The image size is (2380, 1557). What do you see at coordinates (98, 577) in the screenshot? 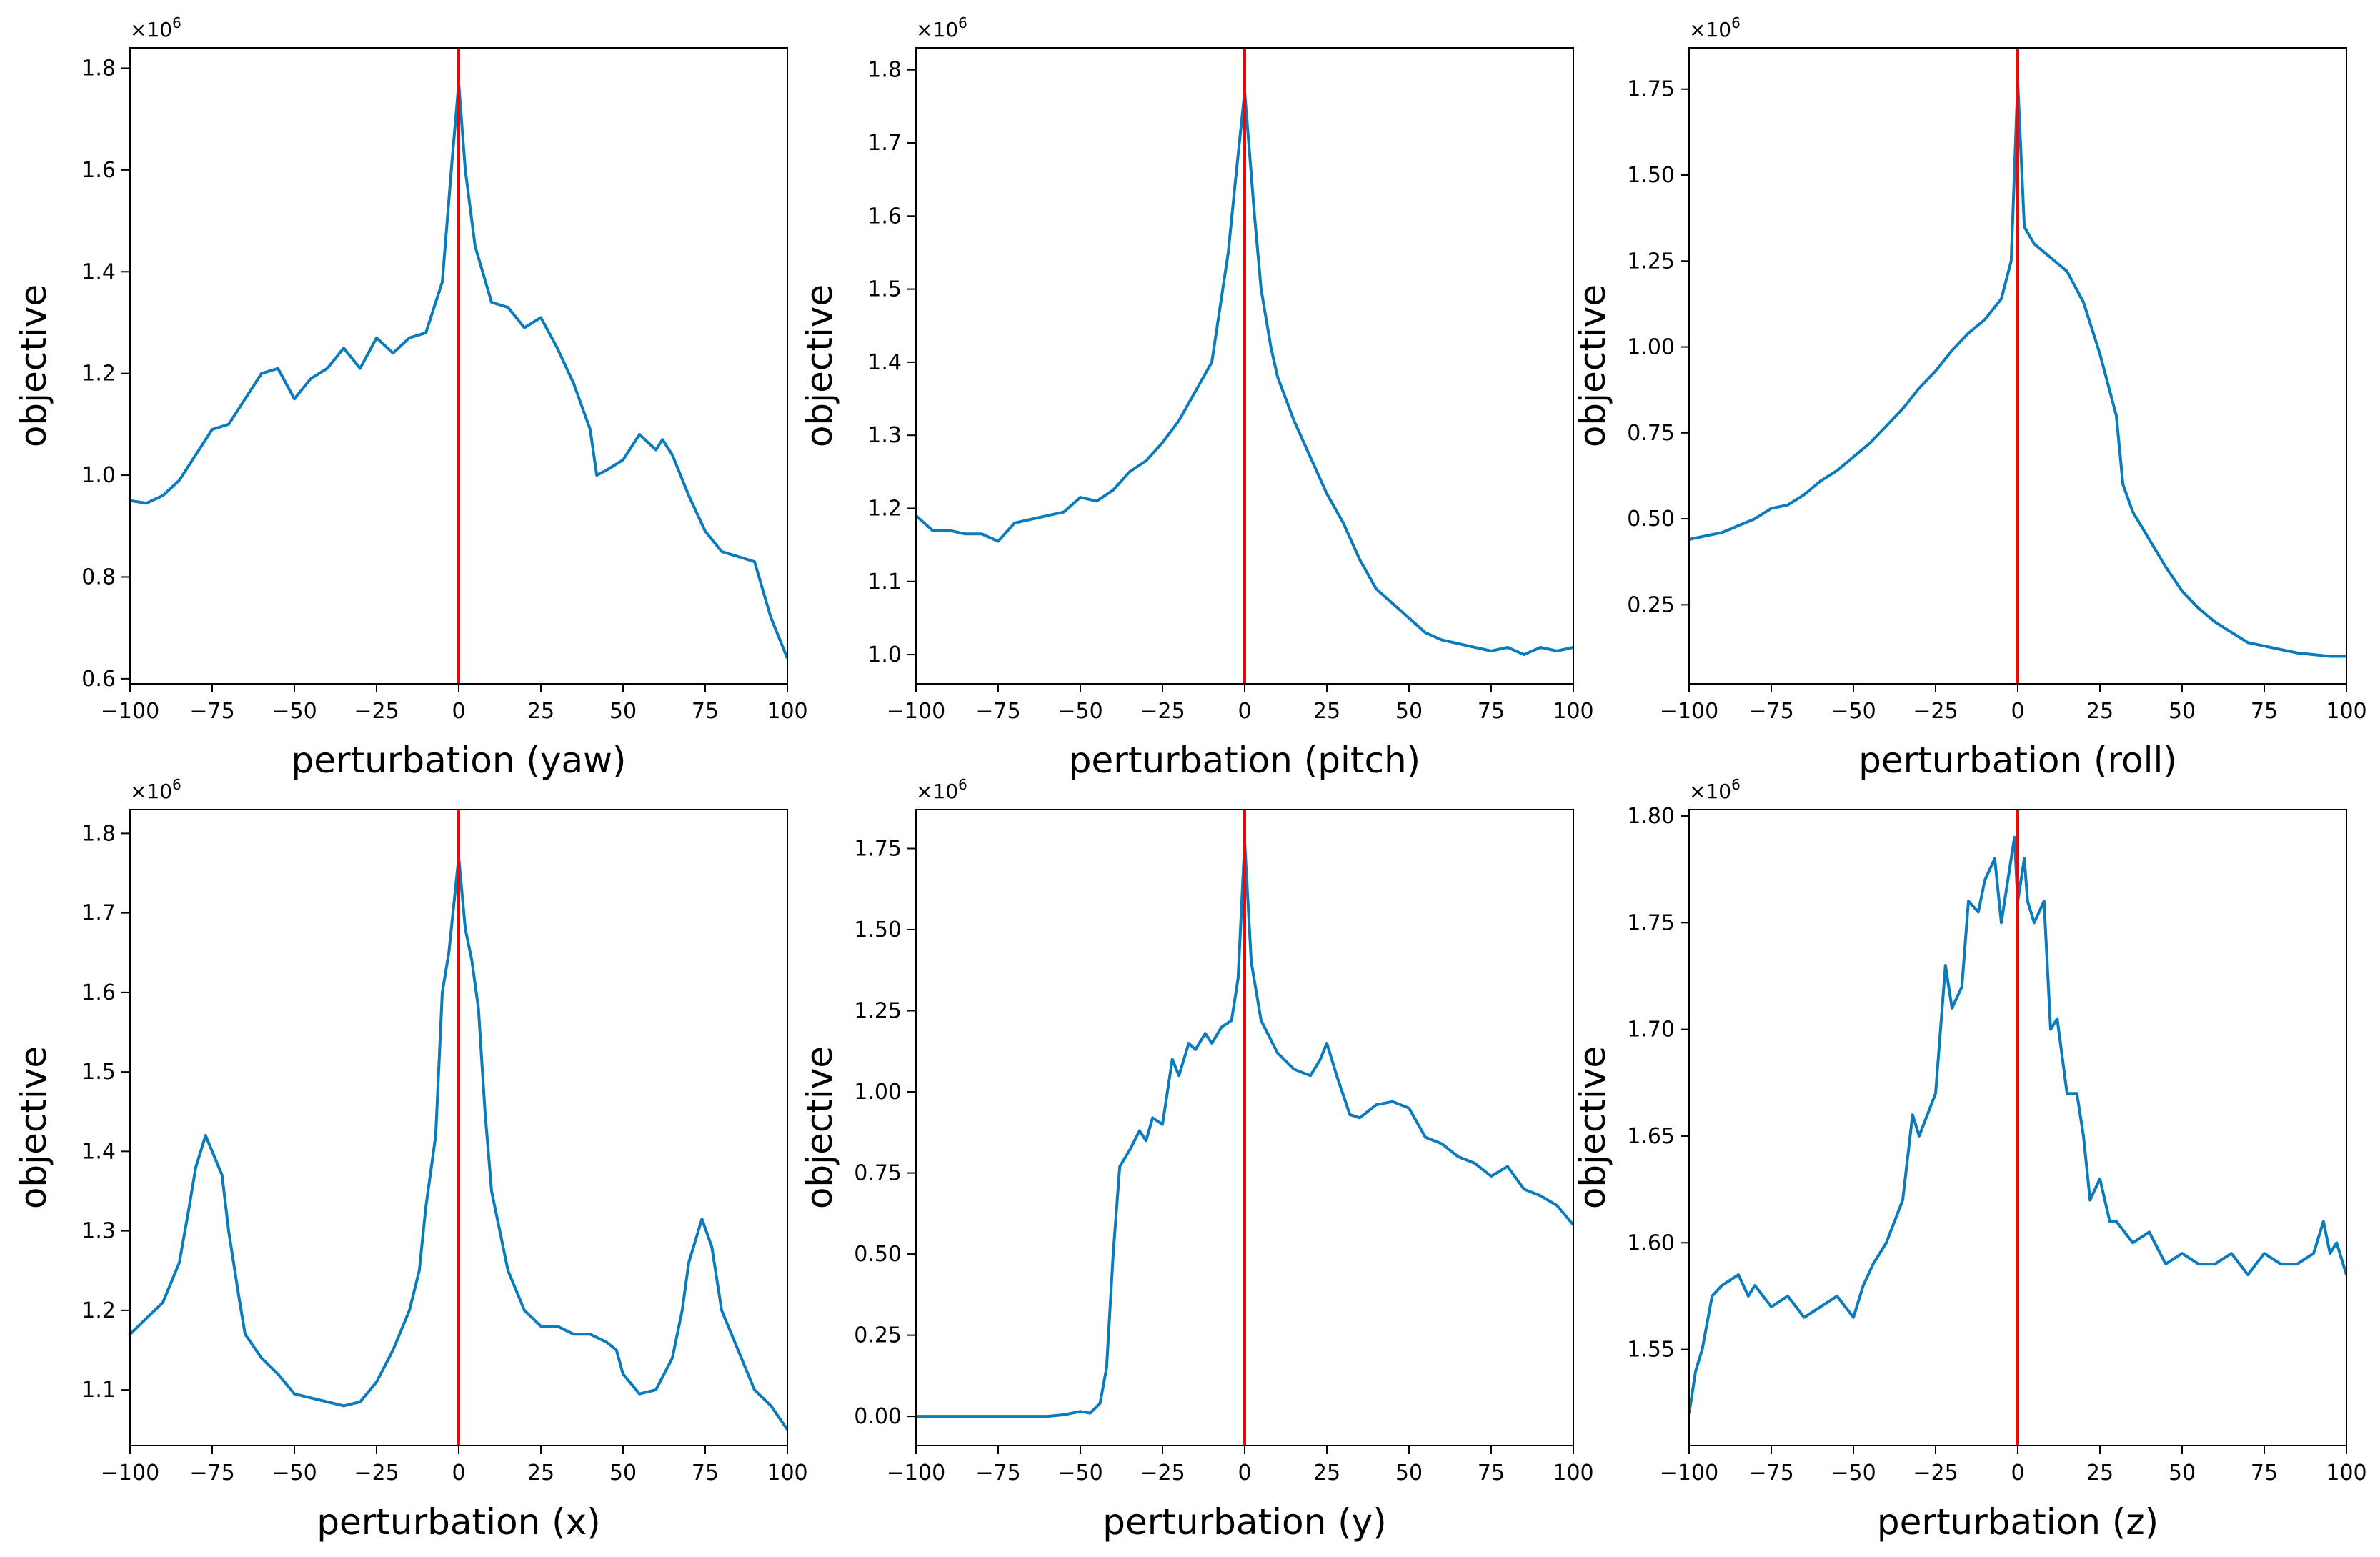
I see `y-tick-label: 0.8` at bounding box center [98, 577].